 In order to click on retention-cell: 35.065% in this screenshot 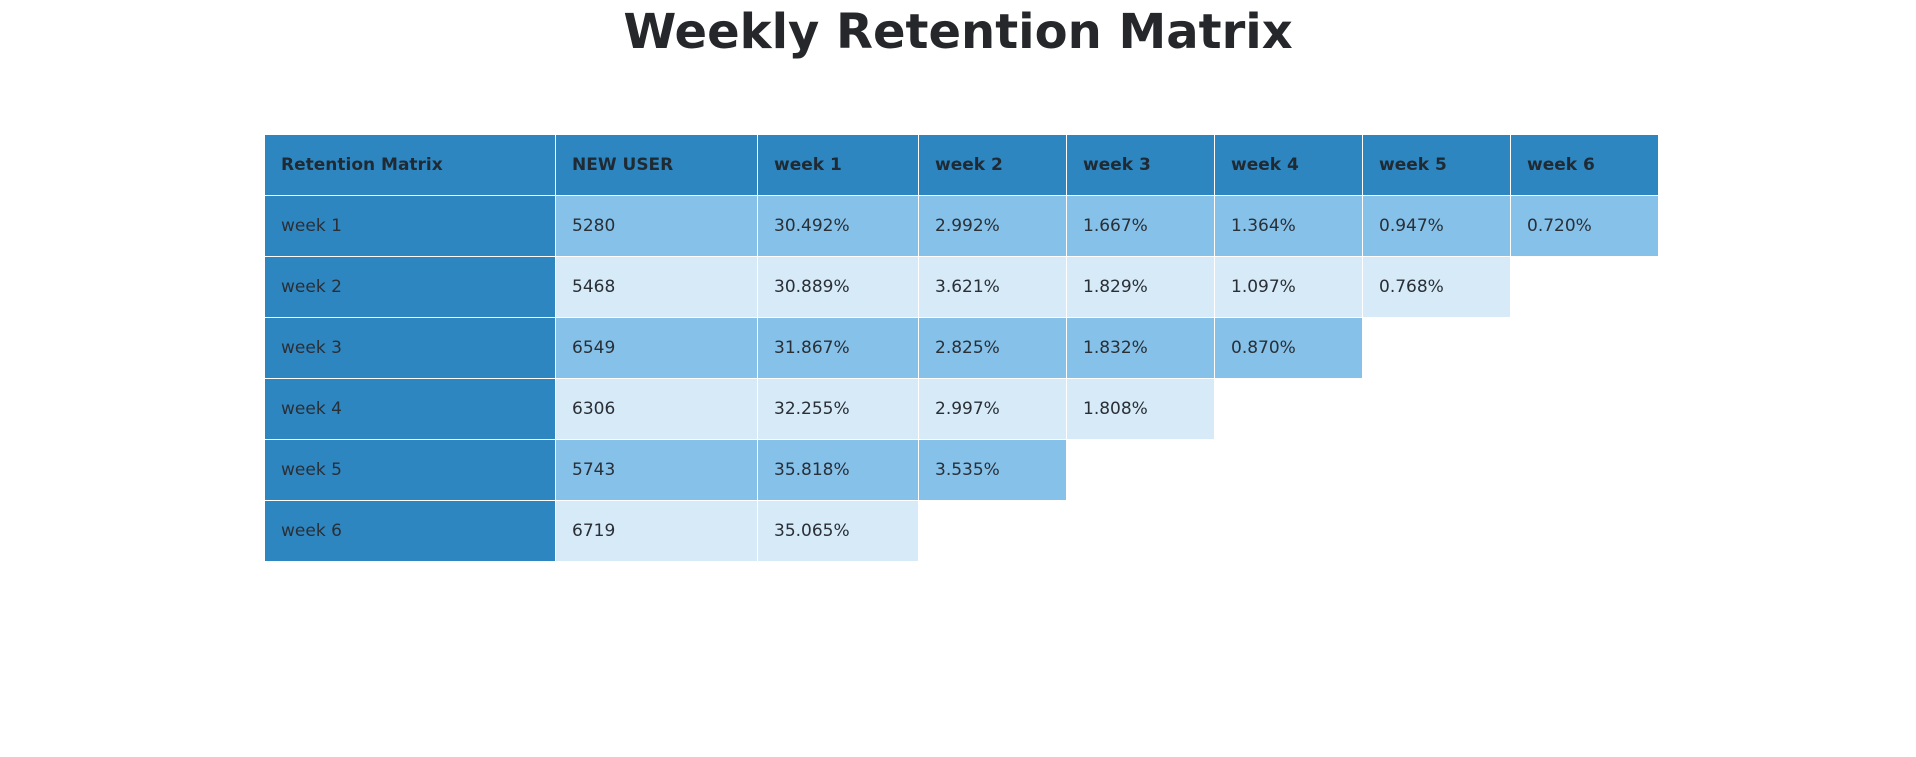, I will do `click(838, 531)`.